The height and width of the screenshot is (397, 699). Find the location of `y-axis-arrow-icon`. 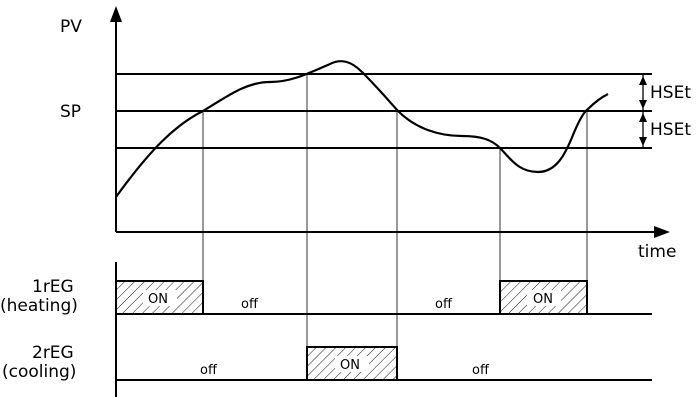

y-axis-arrow-icon is located at coordinates (116, 14).